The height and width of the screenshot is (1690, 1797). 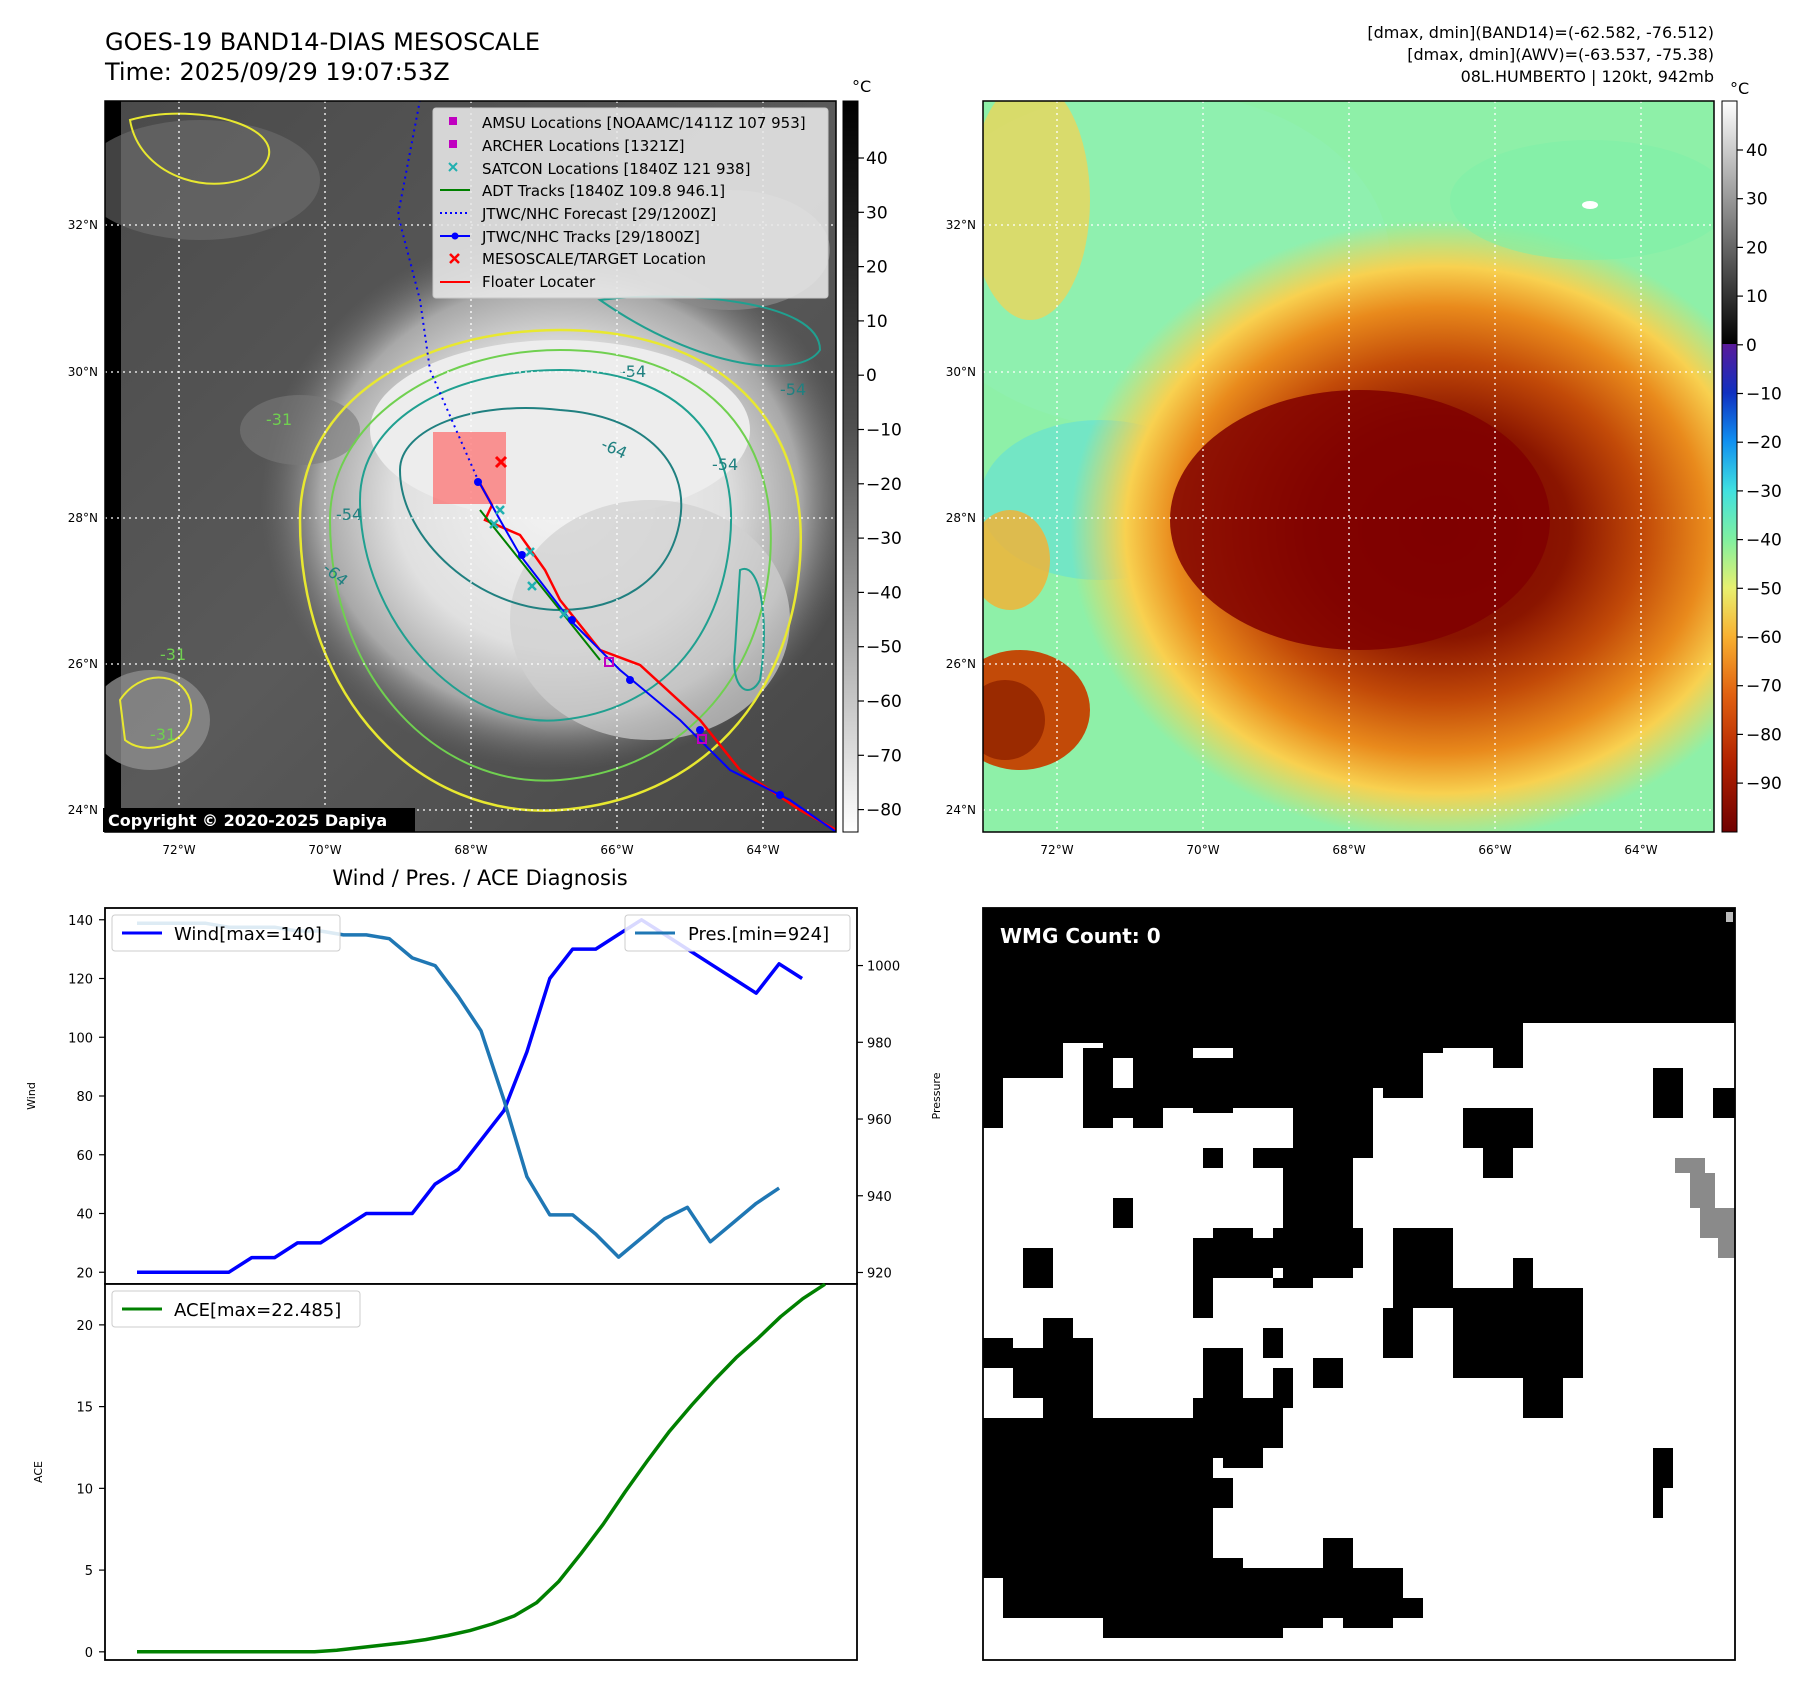 I want to click on colorbar-tick-label: −90, so click(x=1764, y=784).